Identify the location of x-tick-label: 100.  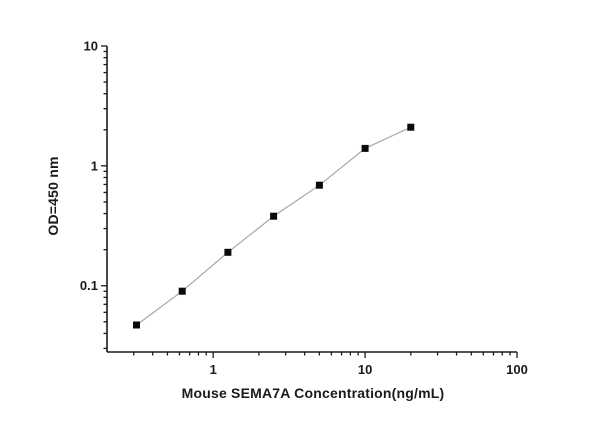
(517, 369).